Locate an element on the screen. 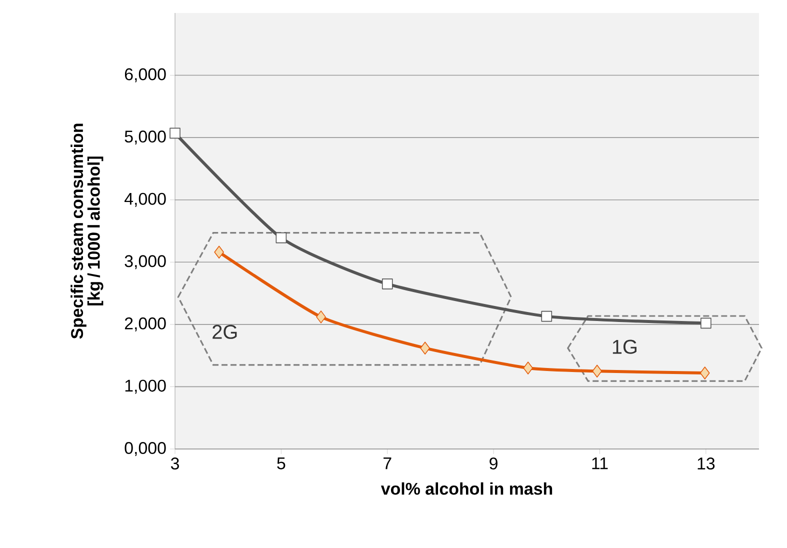  y-tick-label: 5,000 is located at coordinates (145, 137).